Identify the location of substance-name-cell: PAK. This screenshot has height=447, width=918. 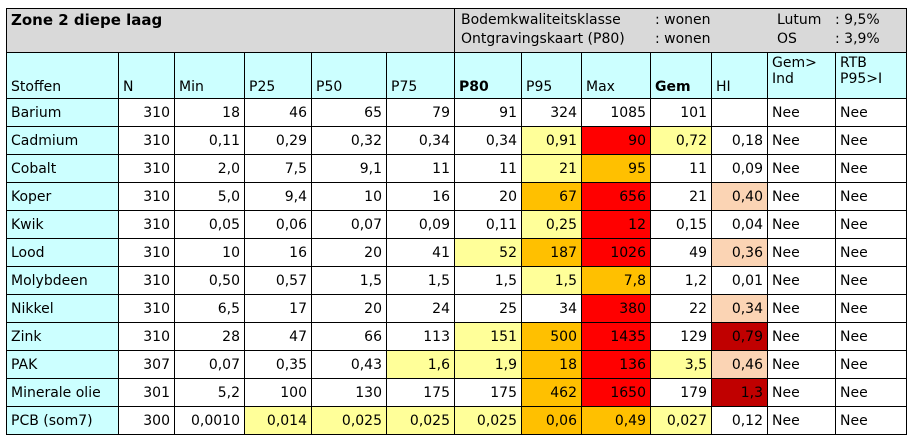
(62, 364).